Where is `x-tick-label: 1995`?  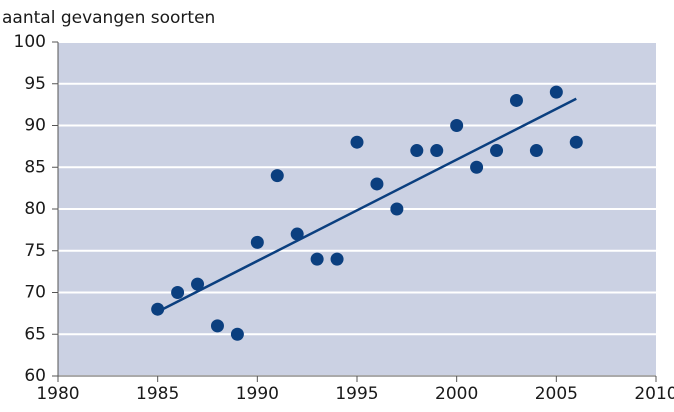 x-tick-label: 1995 is located at coordinates (356, 394).